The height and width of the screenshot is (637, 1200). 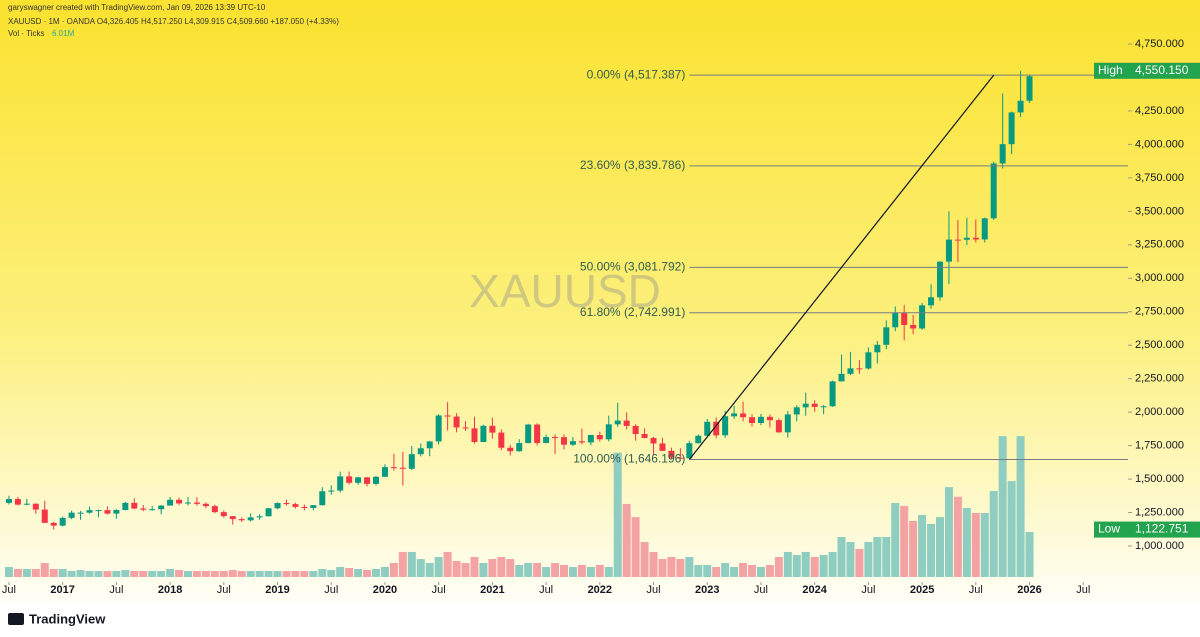 What do you see at coordinates (1109, 529) in the screenshot?
I see `price-label-name: Low` at bounding box center [1109, 529].